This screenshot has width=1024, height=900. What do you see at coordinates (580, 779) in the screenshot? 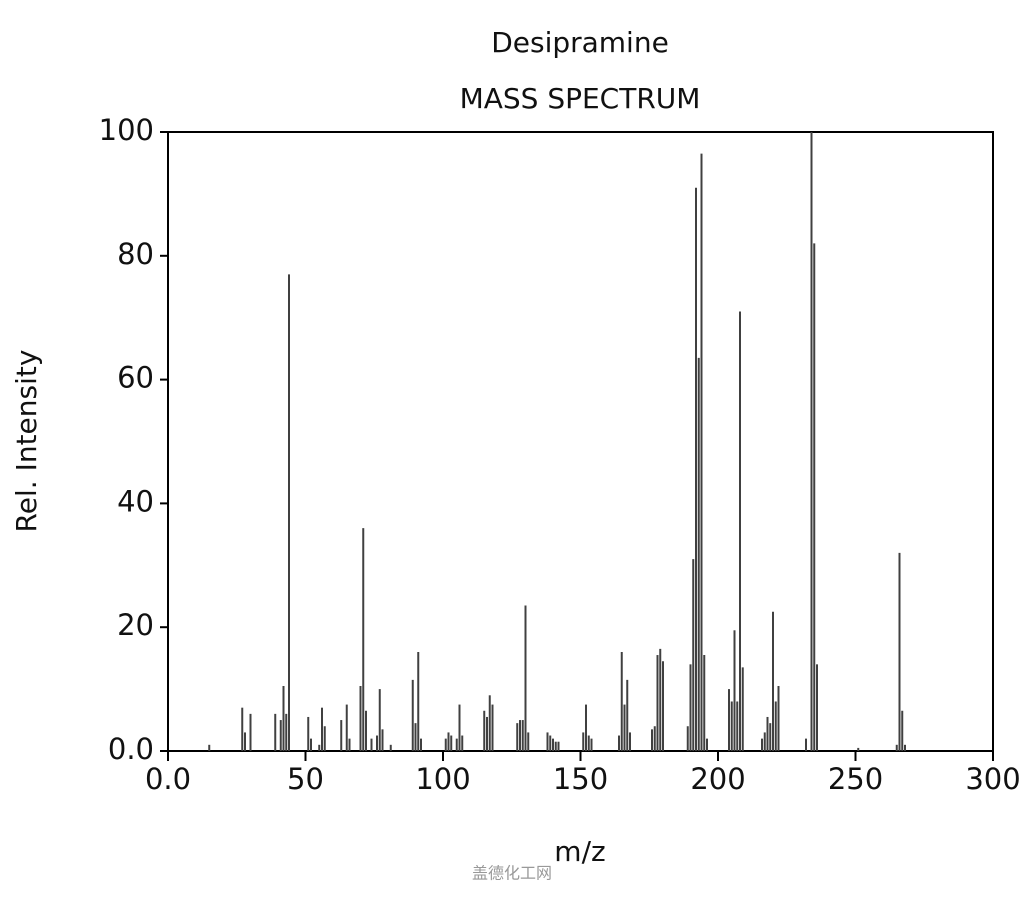
I see `x-tick-label: 150` at bounding box center [580, 779].